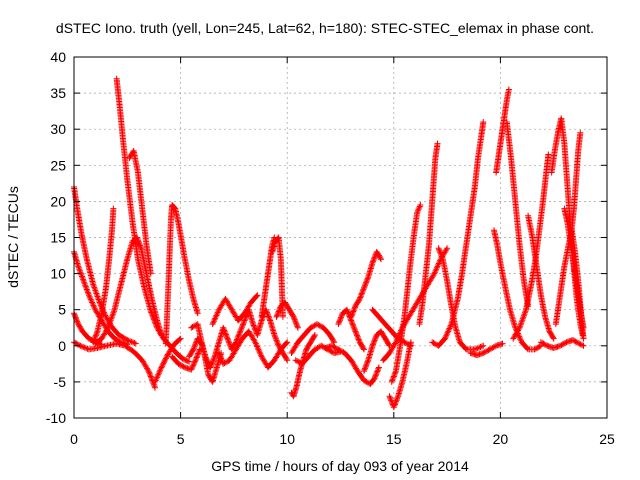 The image size is (640, 480). Describe the element at coordinates (74, 439) in the screenshot. I see `x-tick-label: 0` at that location.